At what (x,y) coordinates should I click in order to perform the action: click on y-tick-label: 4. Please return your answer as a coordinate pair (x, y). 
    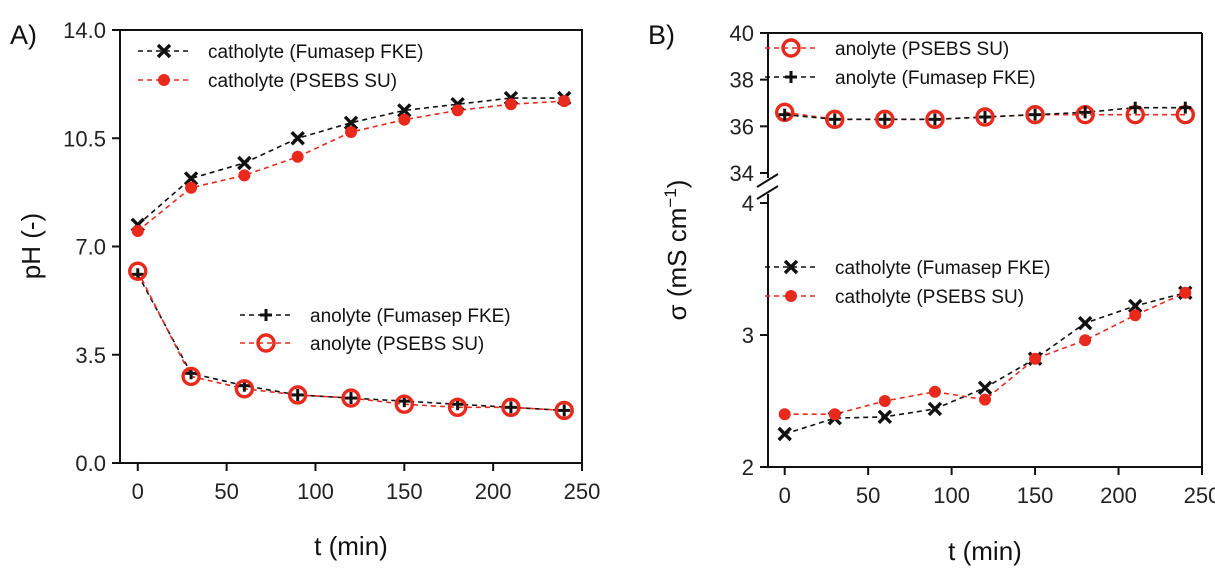
    Looking at the image, I should click on (748, 203).